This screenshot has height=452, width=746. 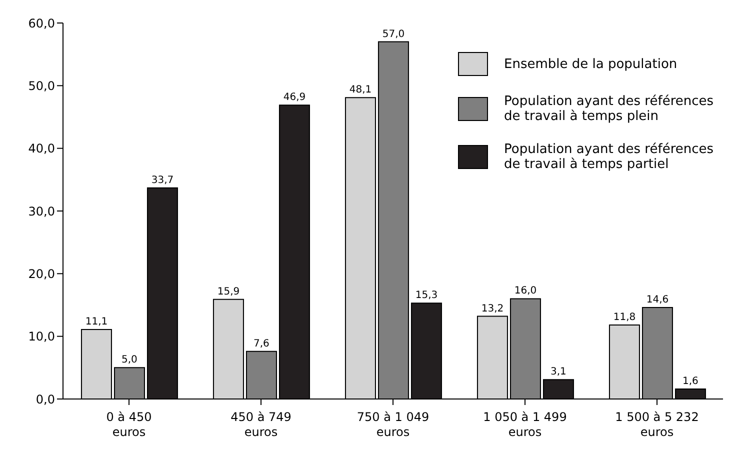 What do you see at coordinates (130, 360) in the screenshot?
I see `data-label: 5,0` at bounding box center [130, 360].